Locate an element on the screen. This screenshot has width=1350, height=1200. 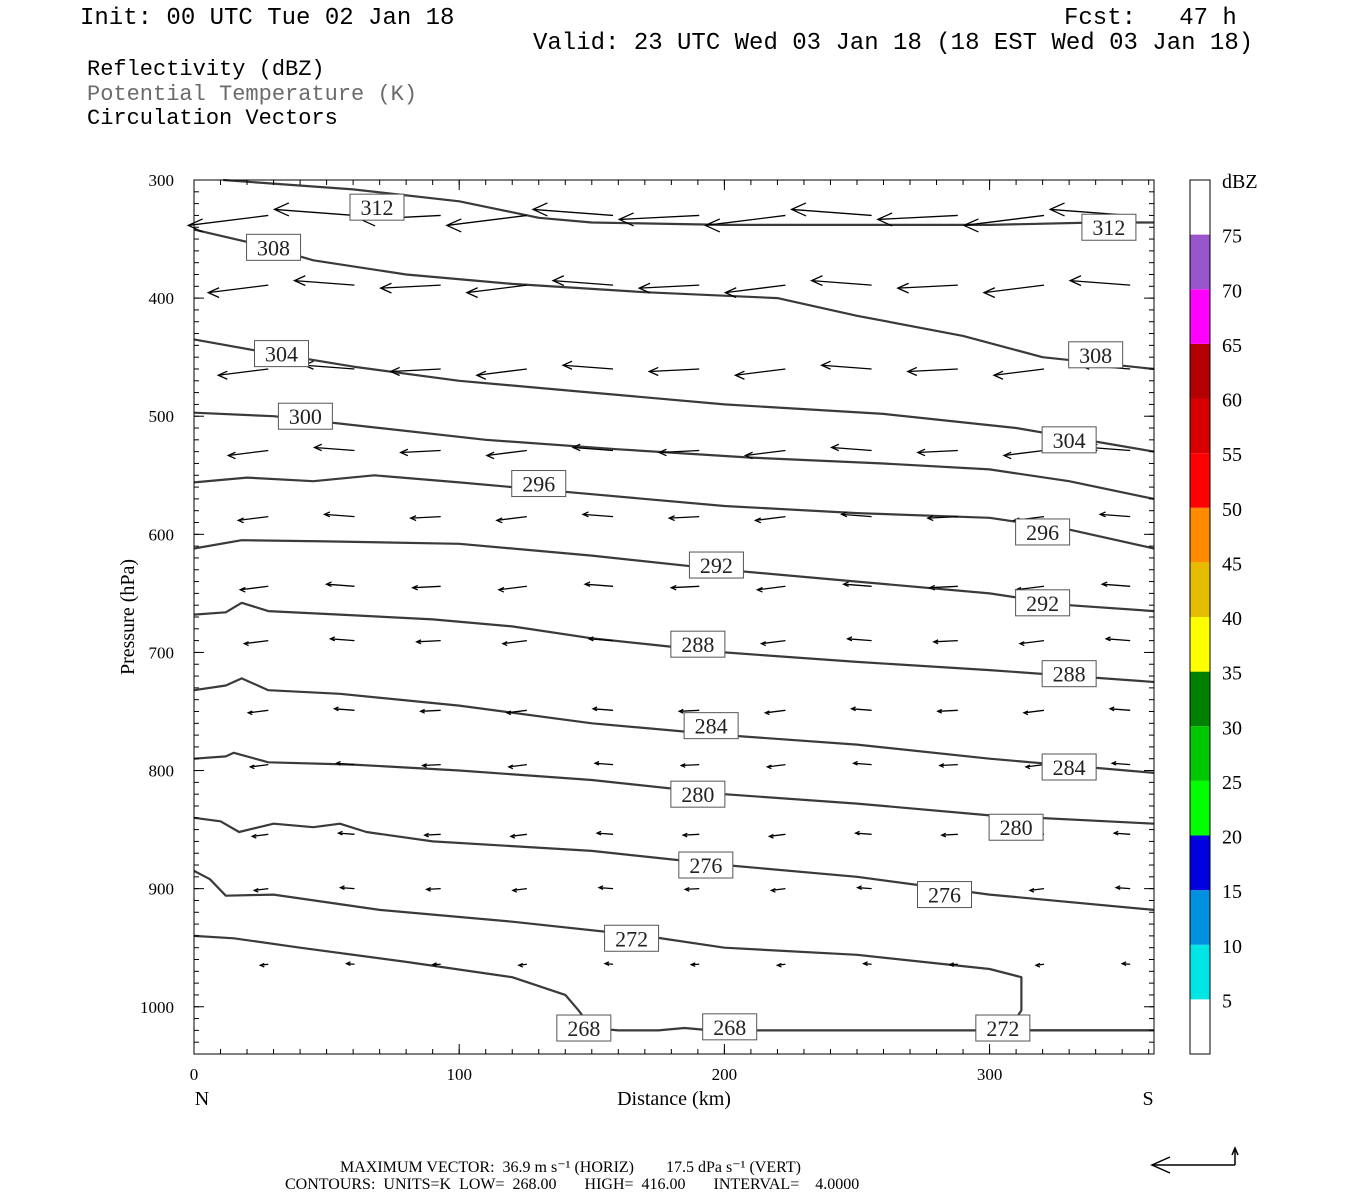
forecast-hour: Fcst: 47 h is located at coordinates (1150, 18).